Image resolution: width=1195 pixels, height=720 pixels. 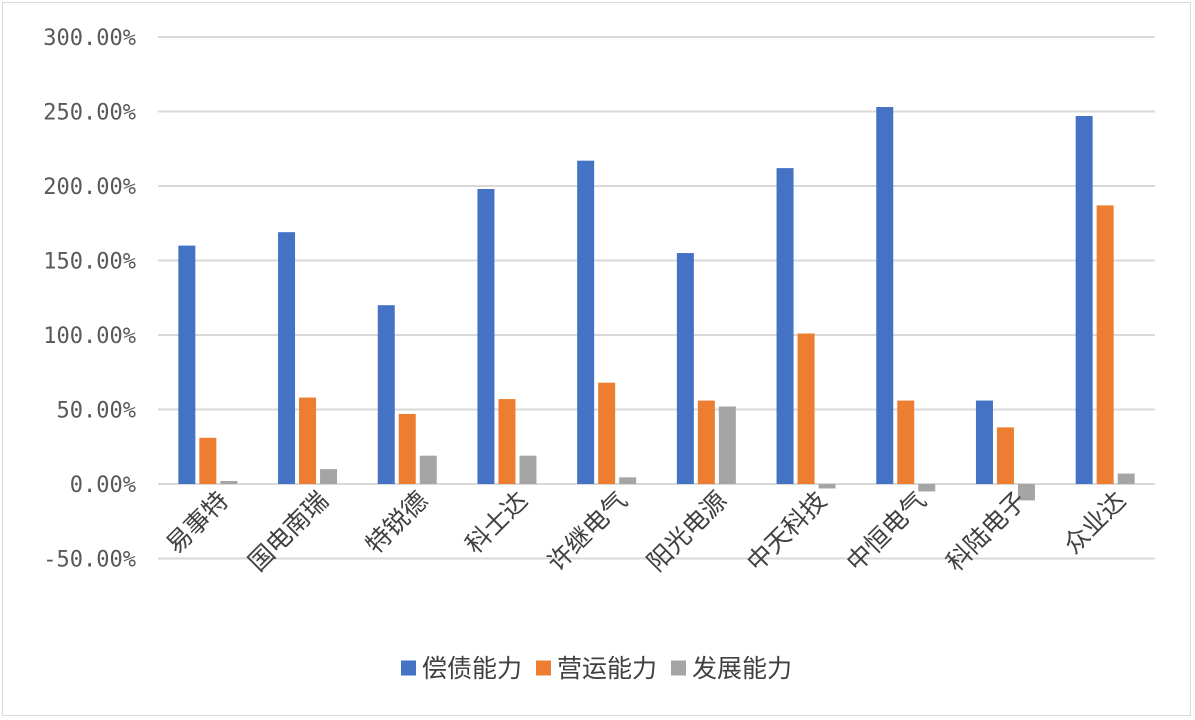 I want to click on x-category-label: 许继电气, so click(x=587, y=531).